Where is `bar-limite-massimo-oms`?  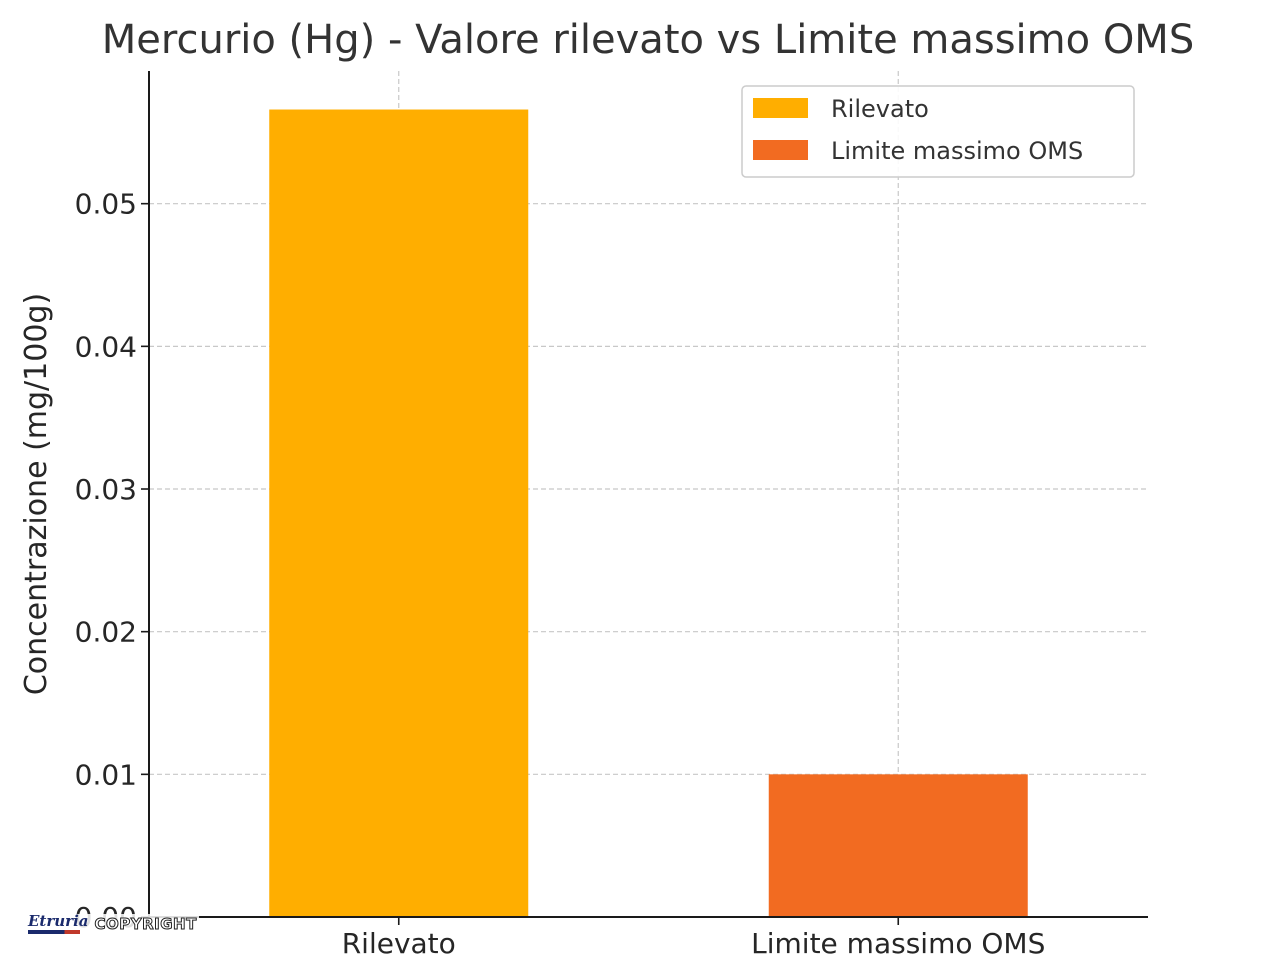
bar-limite-massimo-oms is located at coordinates (898, 845).